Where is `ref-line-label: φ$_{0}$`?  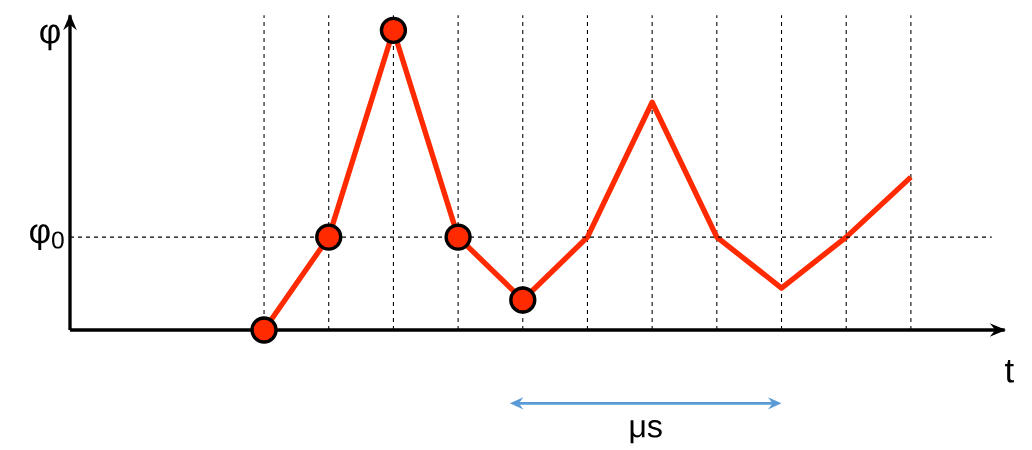 ref-line-label: φ$_{0}$ is located at coordinates (47, 237).